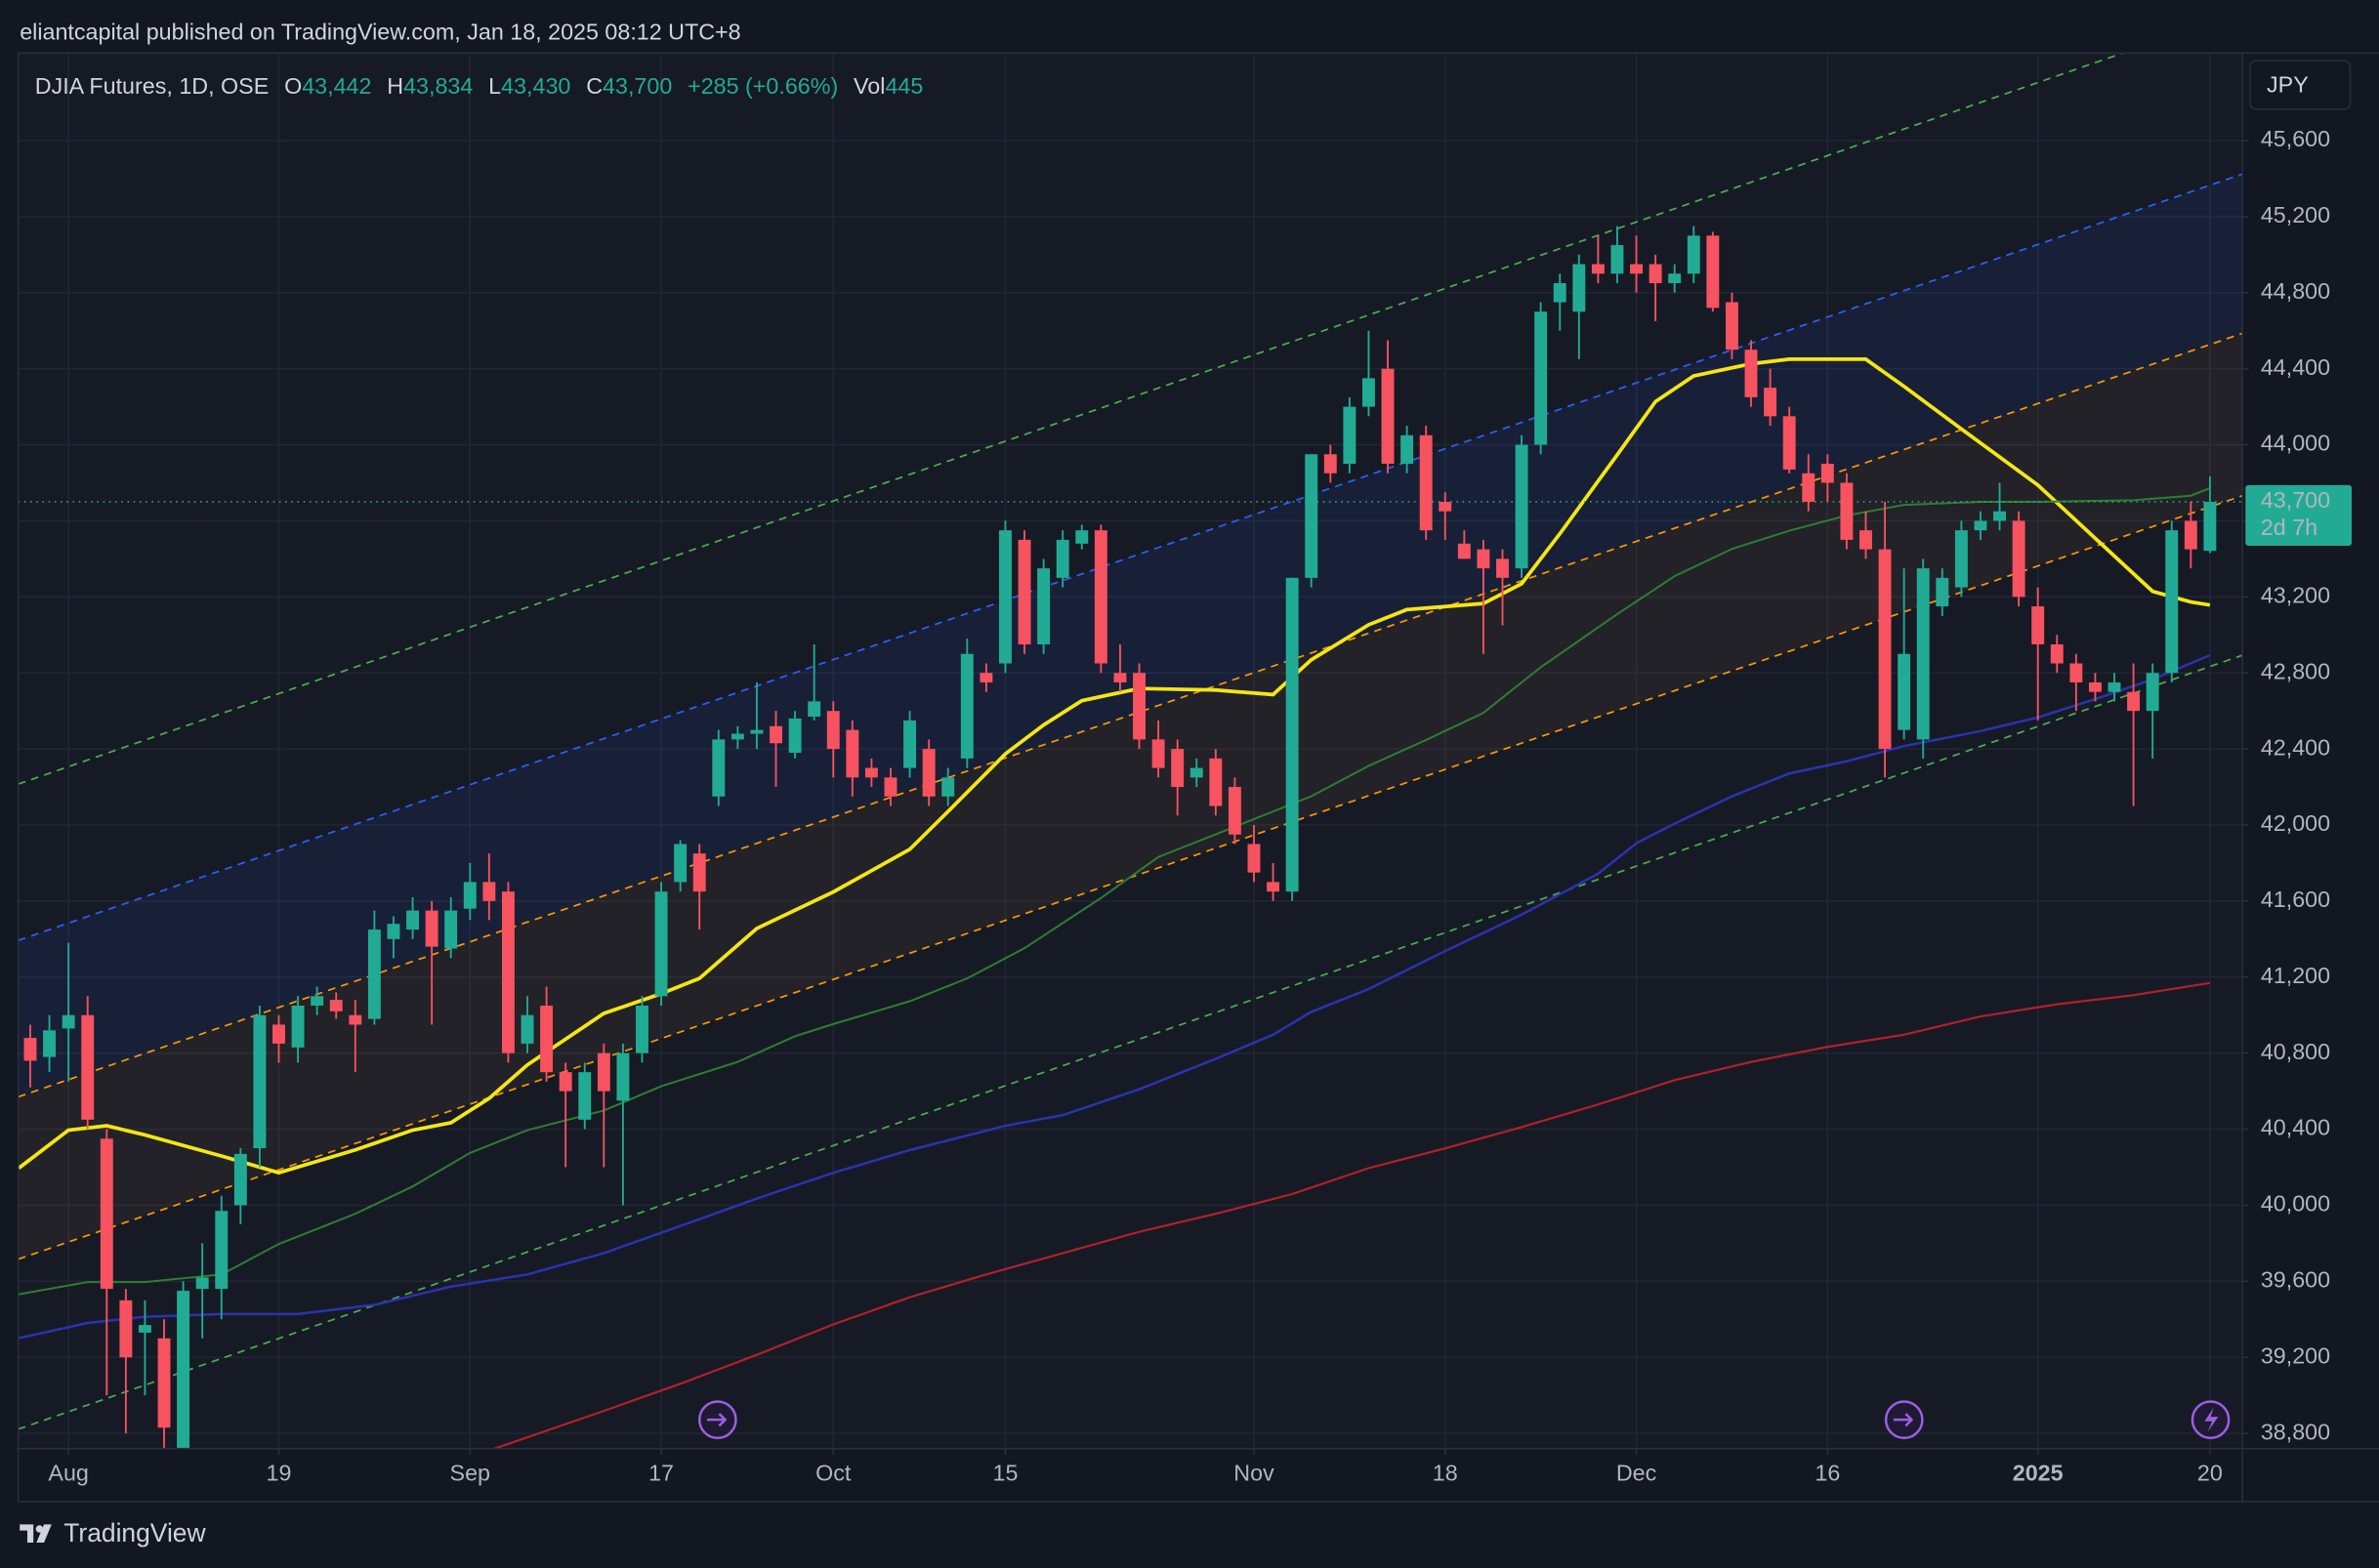  I want to click on y-tick-label: 41,600, so click(2295, 900).